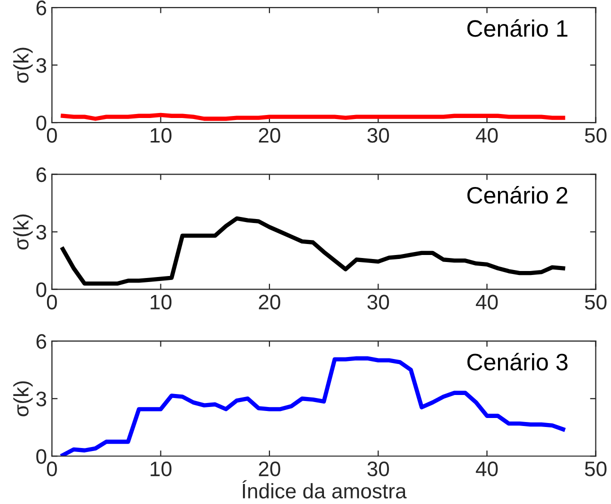  What do you see at coordinates (324, 489) in the screenshot?
I see `x-axis-title: Índice da amostra` at bounding box center [324, 489].